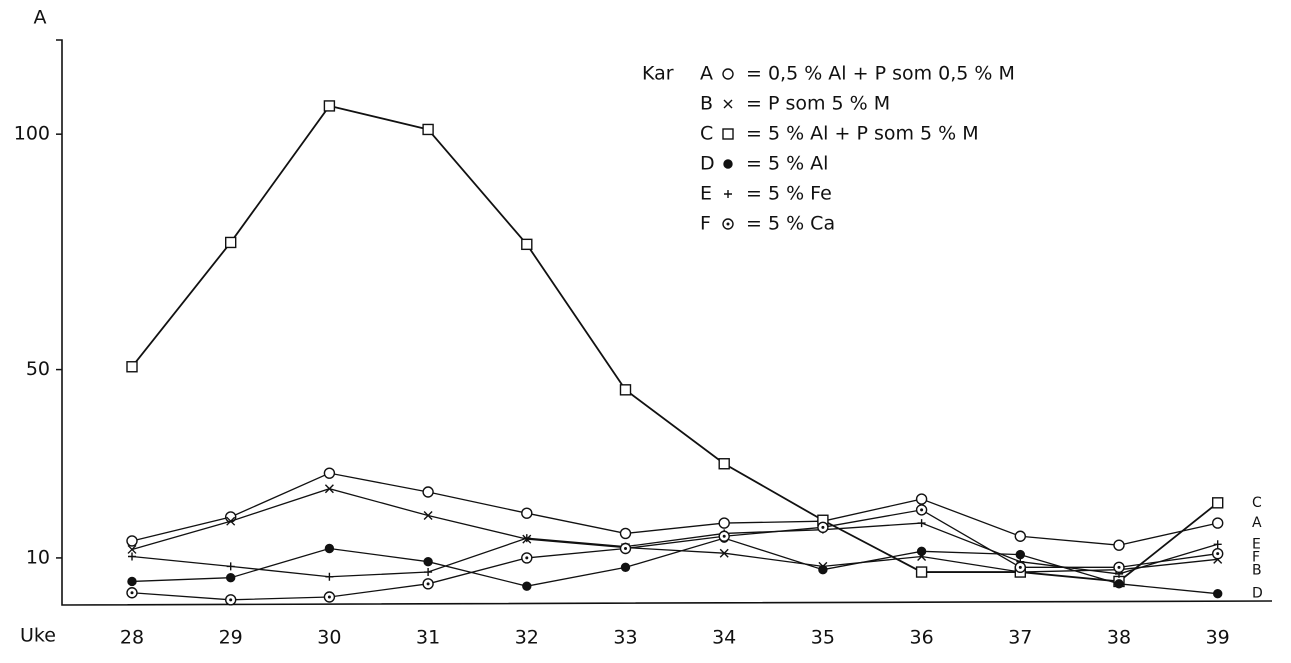  I want to click on legend-name: C, so click(706, 134).